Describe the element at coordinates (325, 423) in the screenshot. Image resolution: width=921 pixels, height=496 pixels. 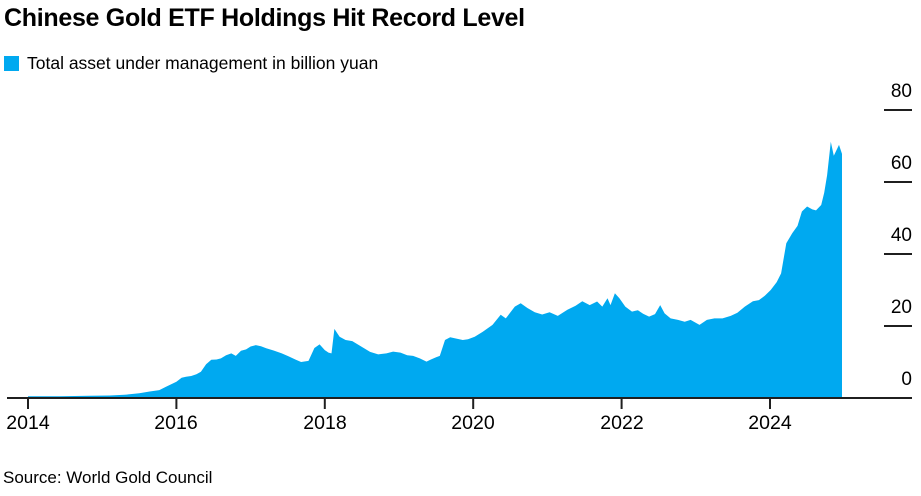
I see `x-axis-tick-label: 2018` at that location.